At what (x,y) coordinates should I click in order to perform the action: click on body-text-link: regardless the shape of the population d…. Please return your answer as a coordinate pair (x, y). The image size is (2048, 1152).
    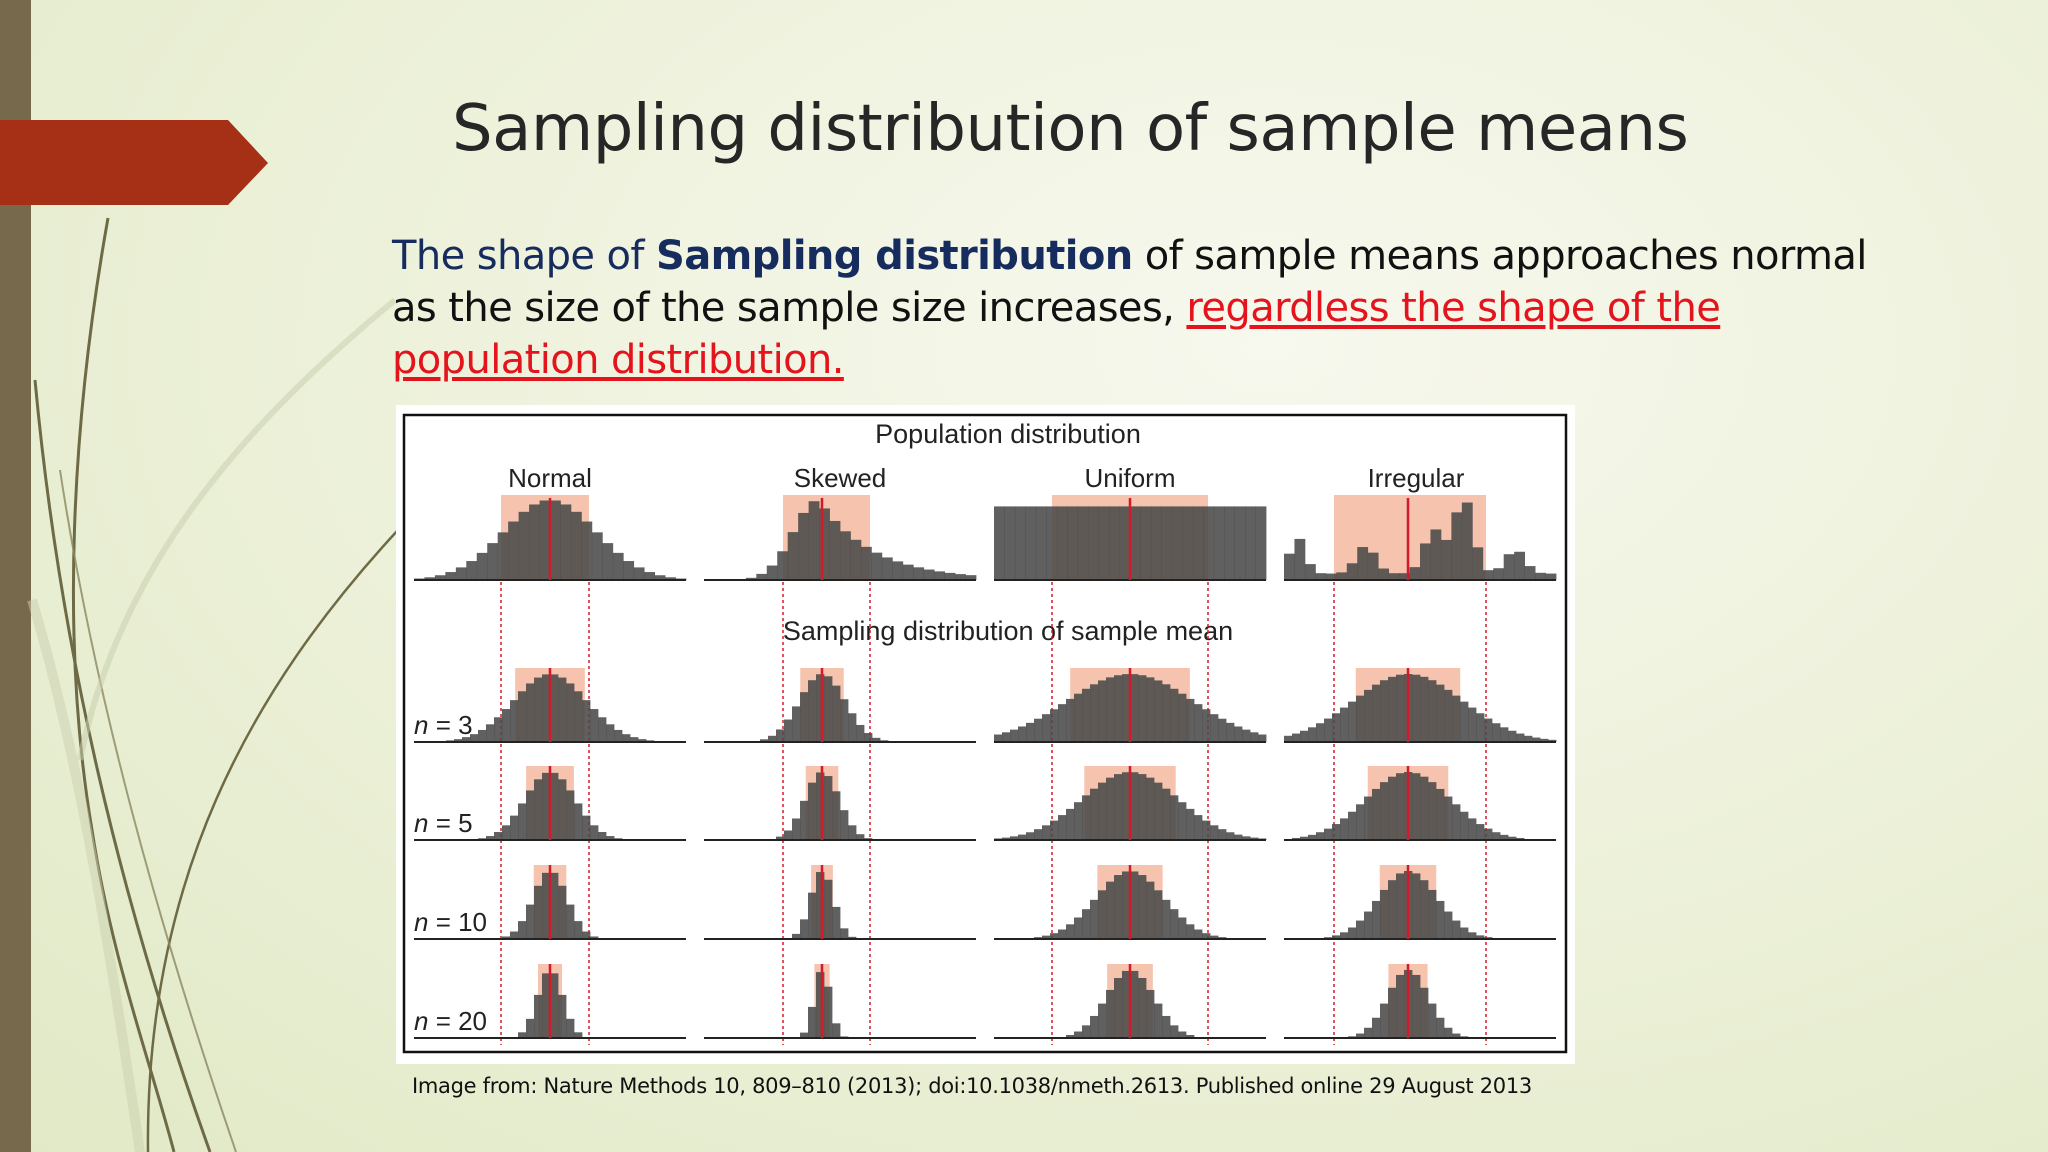
    Looking at the image, I should click on (1056, 334).